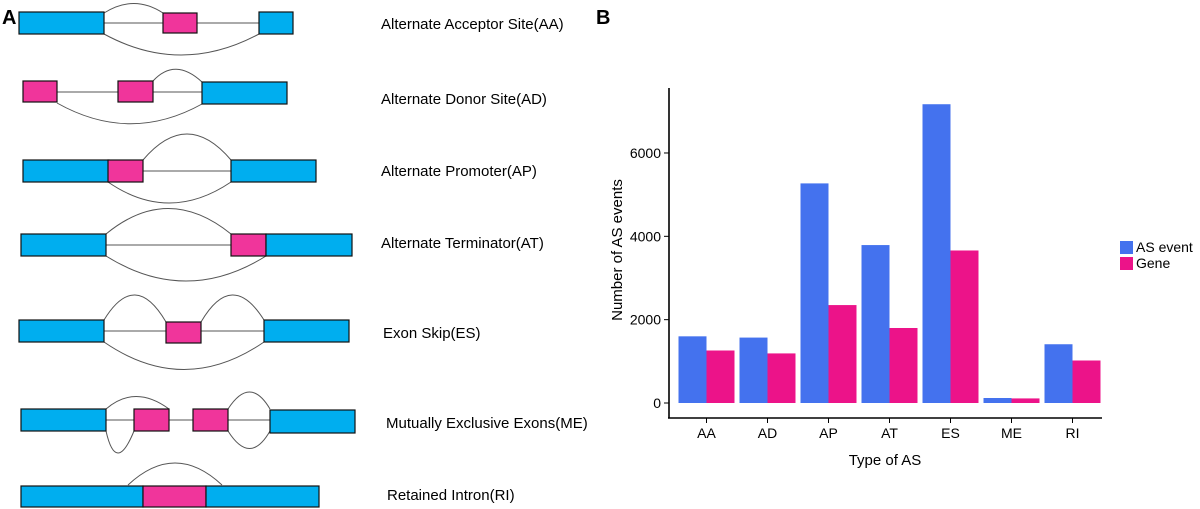 This screenshot has height=509, width=1200. Describe the element at coordinates (125, 171) in the screenshot. I see `exon-ap-alt` at that location.